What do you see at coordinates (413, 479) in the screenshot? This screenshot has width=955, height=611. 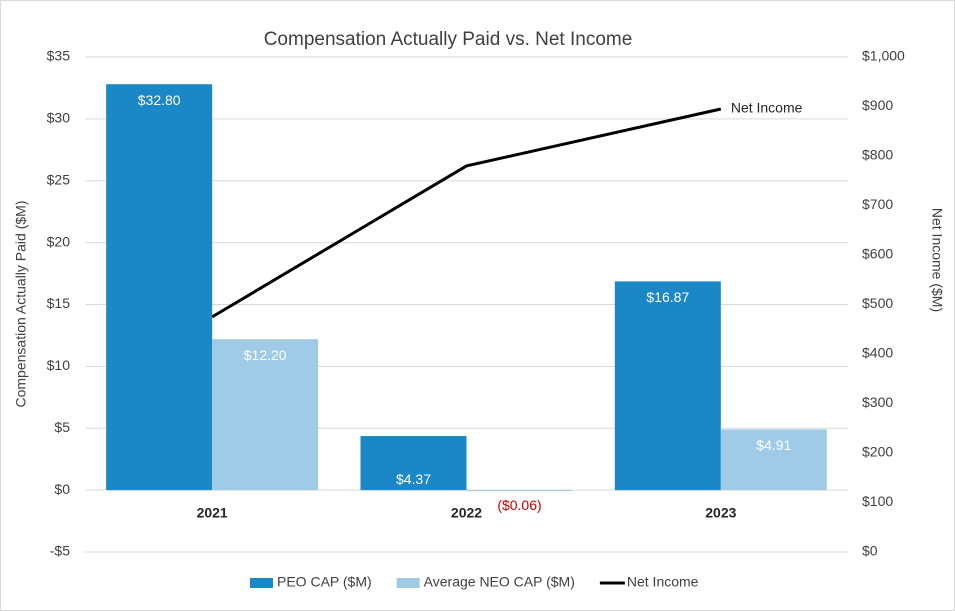 I see `data-label: $4.37` at bounding box center [413, 479].